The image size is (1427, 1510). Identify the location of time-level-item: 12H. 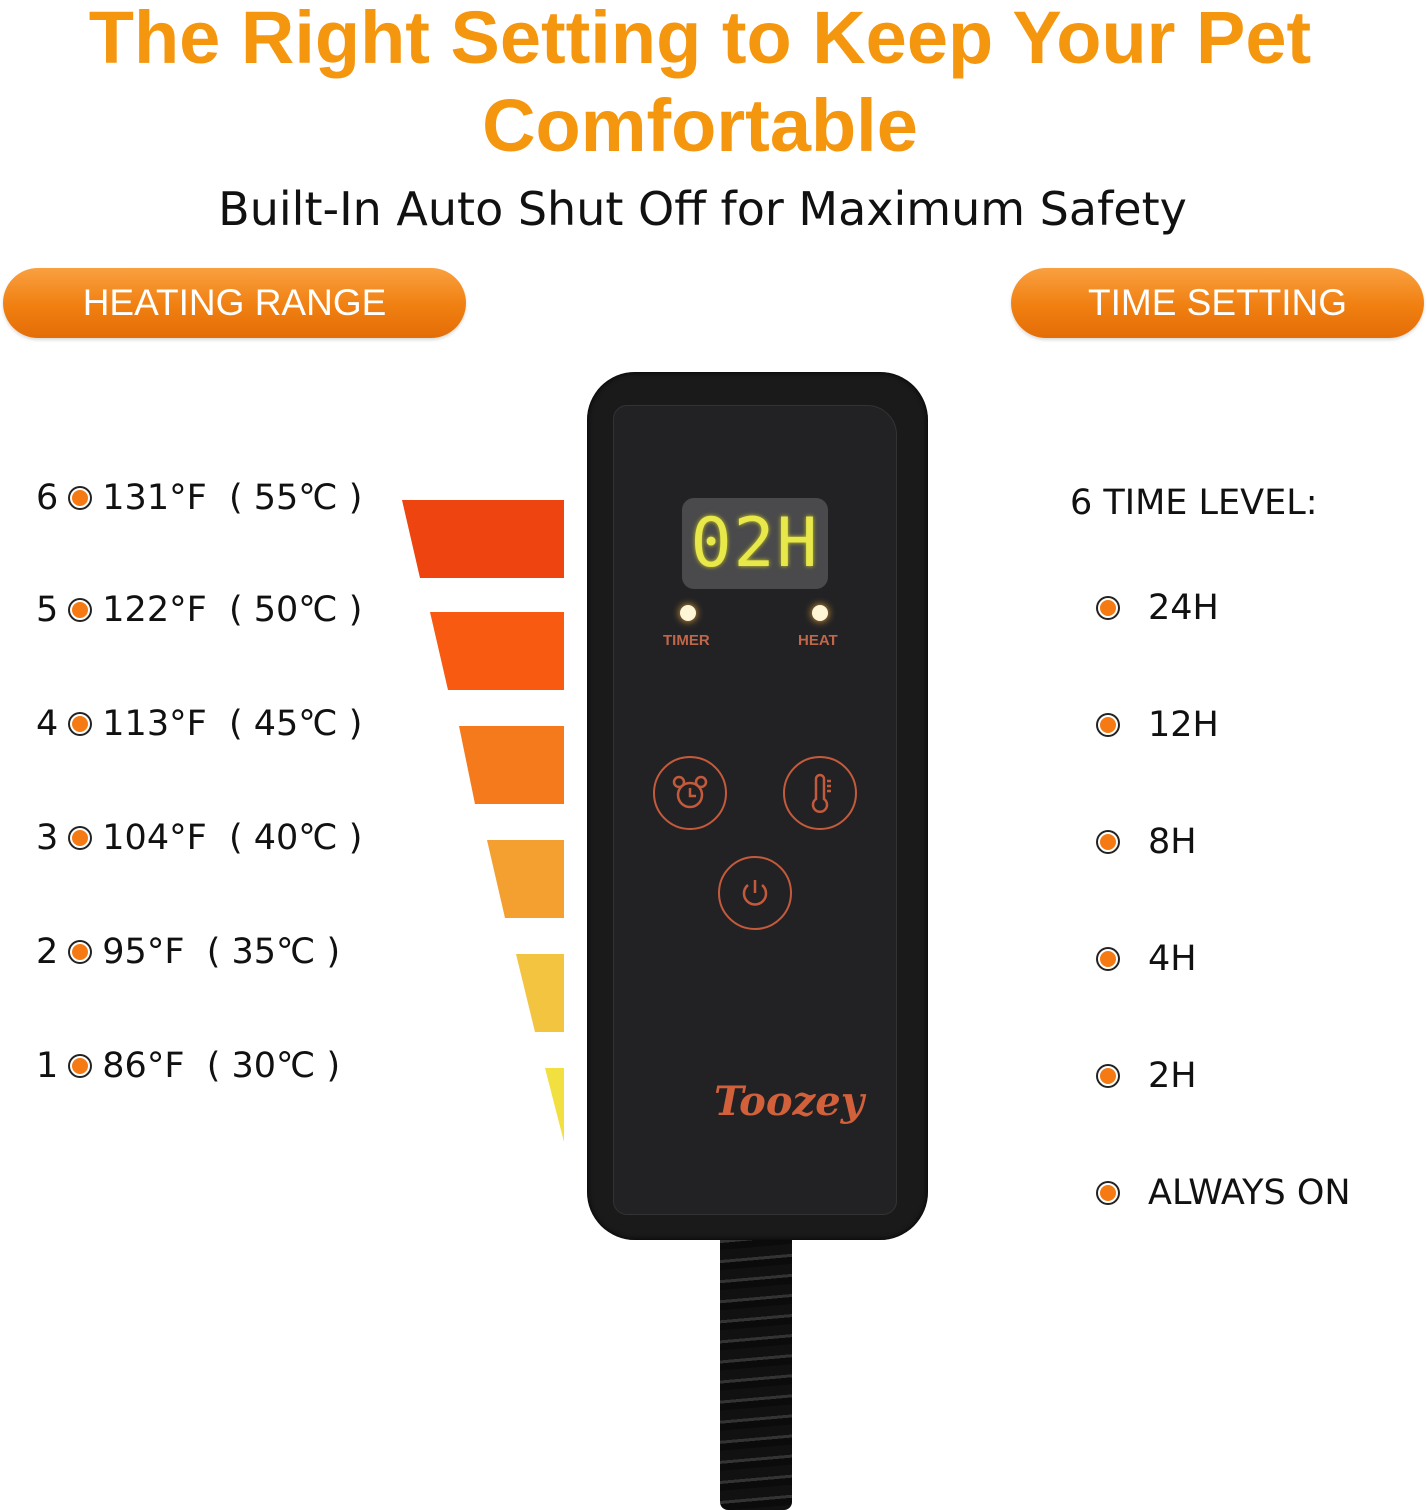
(1158, 725).